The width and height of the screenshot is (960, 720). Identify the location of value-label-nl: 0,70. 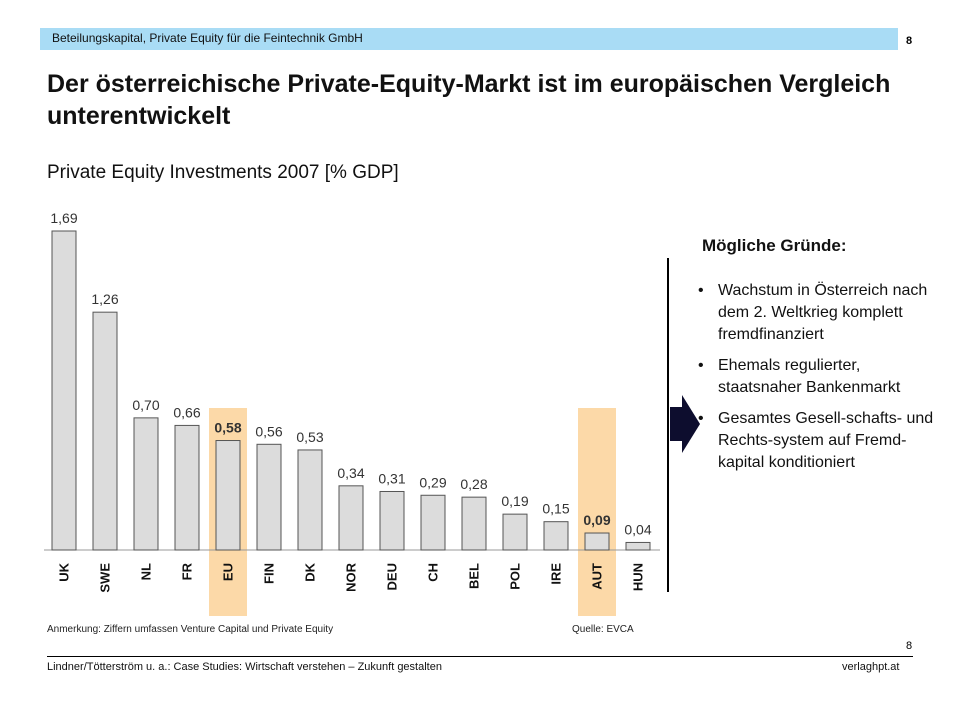
(145, 405).